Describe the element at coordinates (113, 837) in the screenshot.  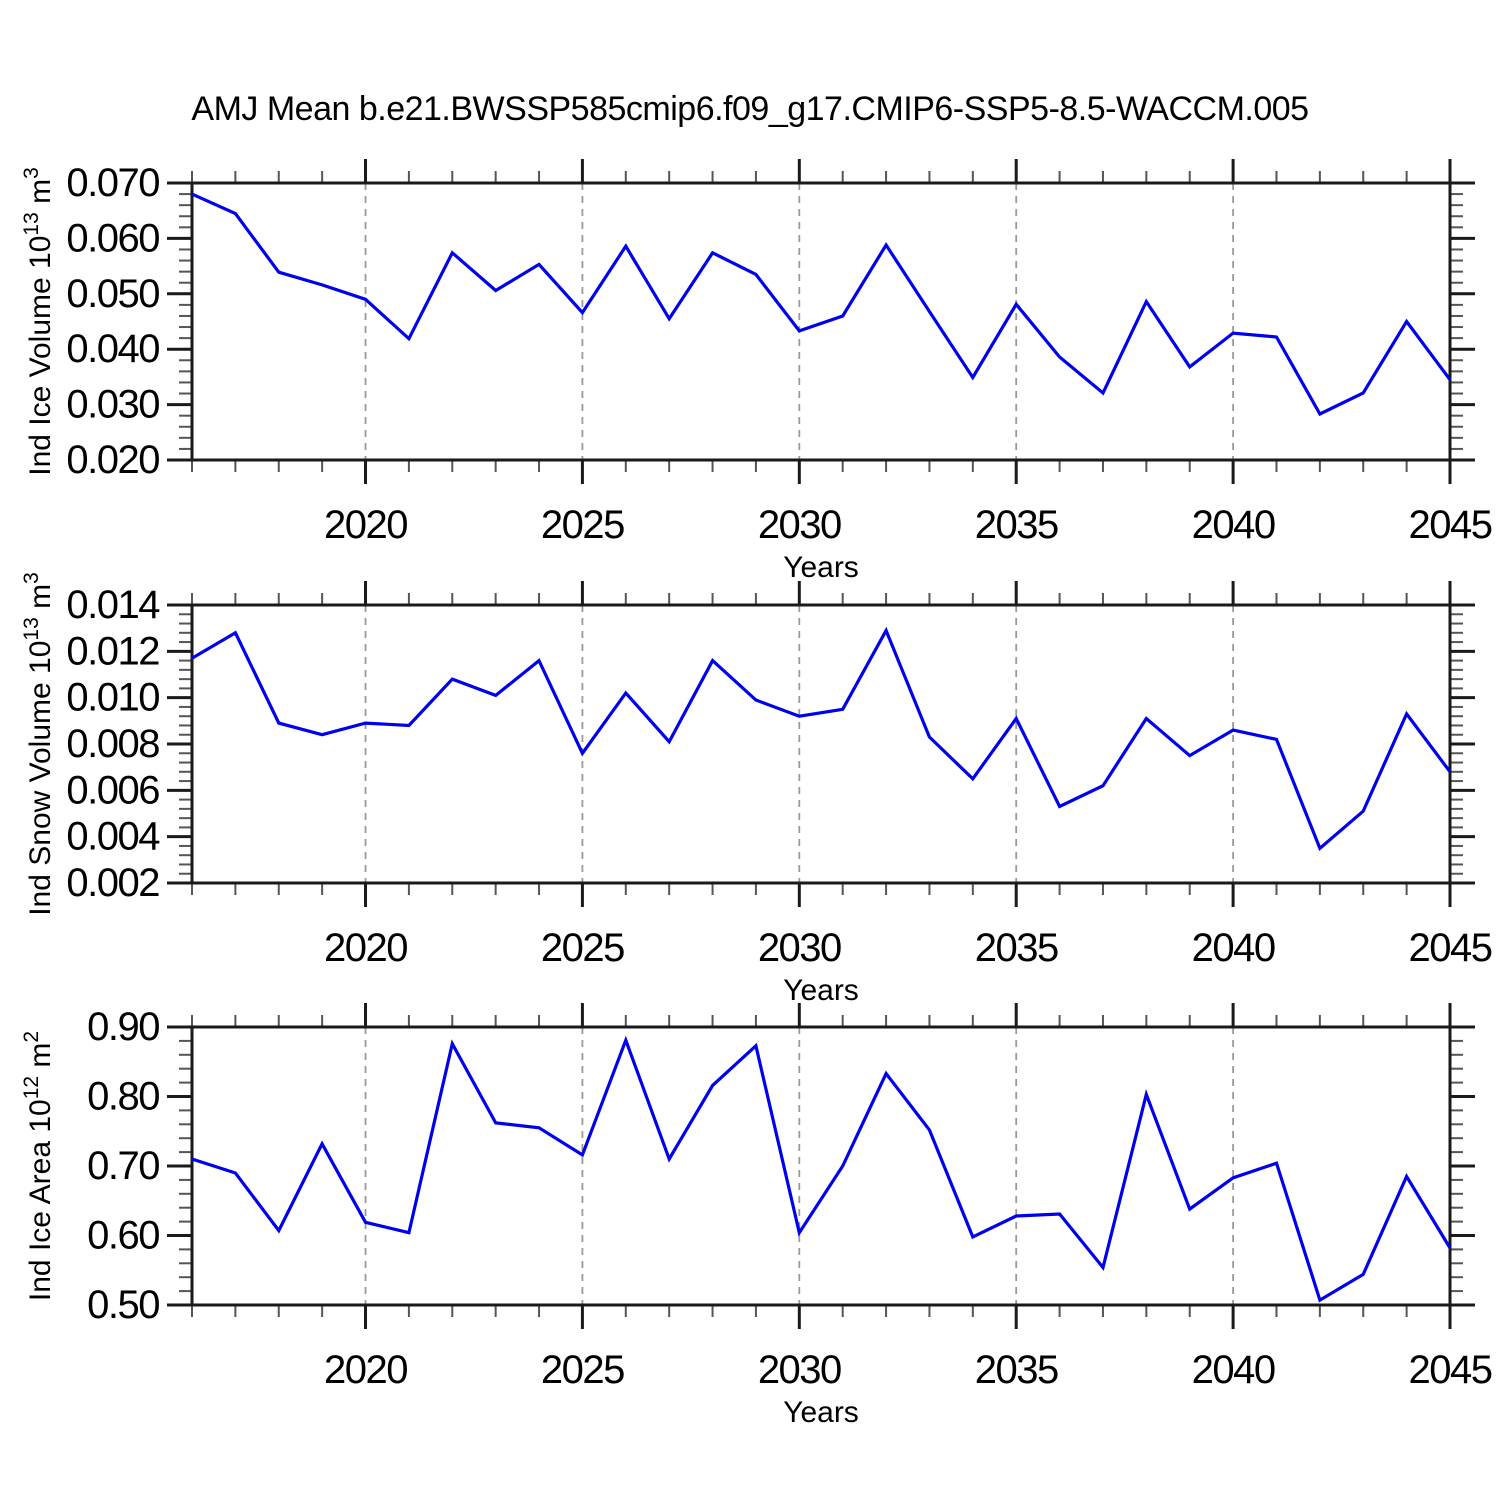
I see `y-tick-label: 0.004` at that location.